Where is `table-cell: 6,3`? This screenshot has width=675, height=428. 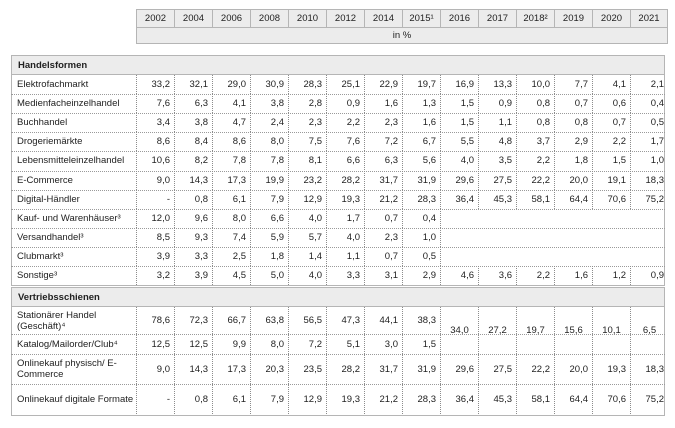 table-cell: 6,3 is located at coordinates (193, 104).